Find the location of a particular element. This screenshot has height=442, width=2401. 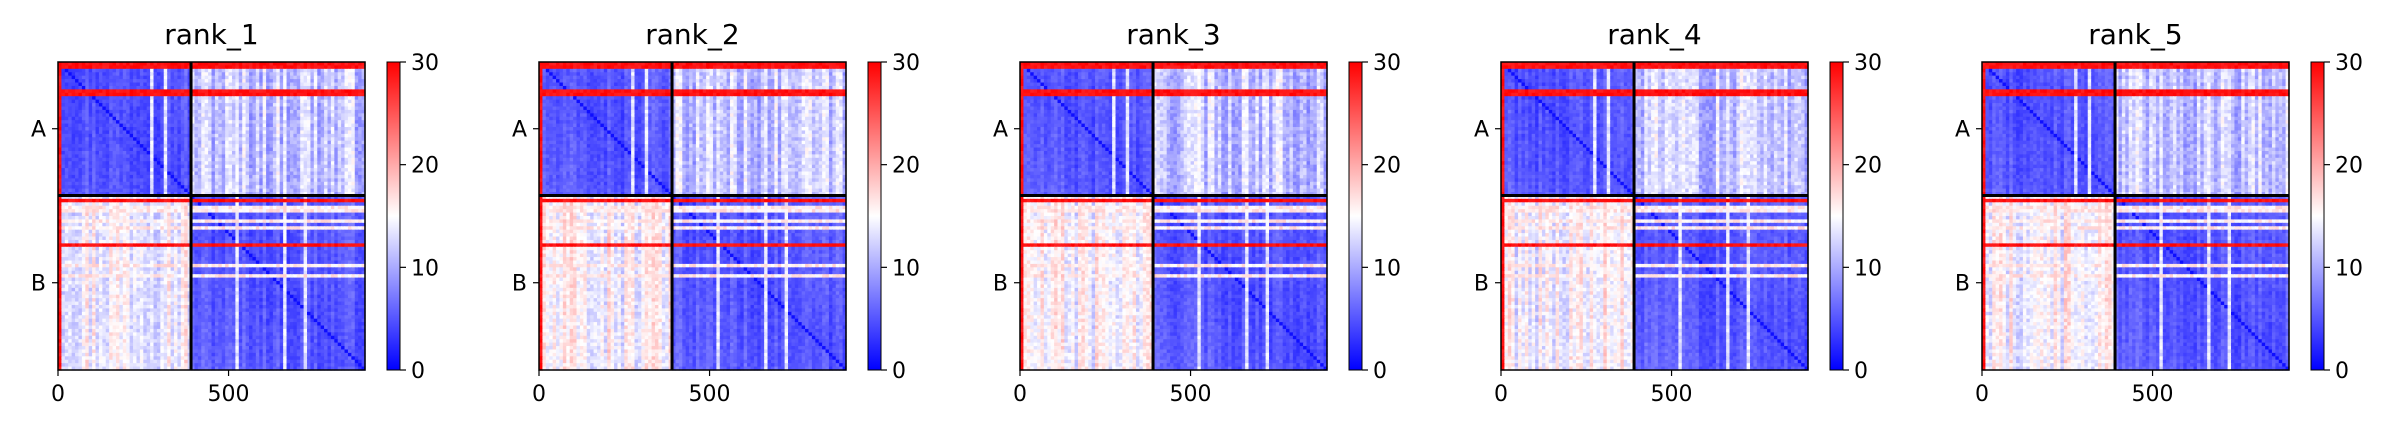

chart-title: rank_5 is located at coordinates (2135, 34).